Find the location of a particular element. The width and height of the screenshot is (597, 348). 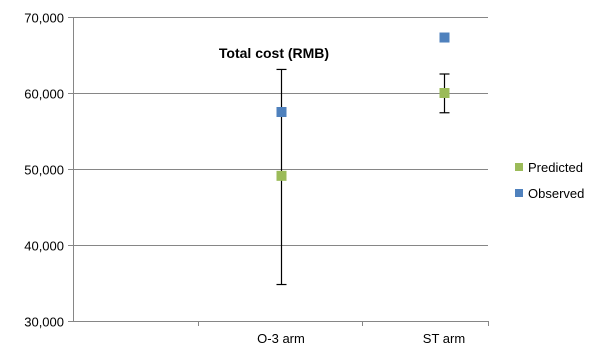

y-tick-label: 50,000 is located at coordinates (44, 170).